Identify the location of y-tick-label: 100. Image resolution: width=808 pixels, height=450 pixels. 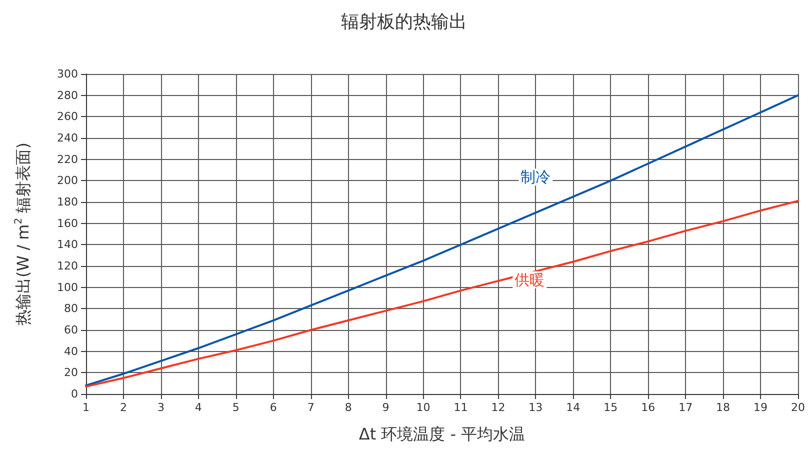
(67, 287).